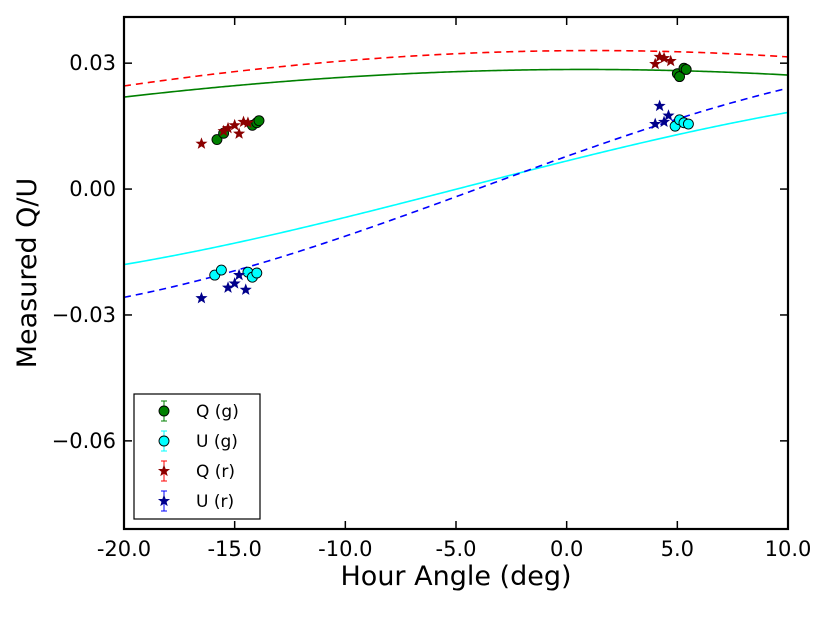 The width and height of the screenshot is (830, 623). What do you see at coordinates (677, 549) in the screenshot?
I see `x-tick-label-5: 5.0` at bounding box center [677, 549].